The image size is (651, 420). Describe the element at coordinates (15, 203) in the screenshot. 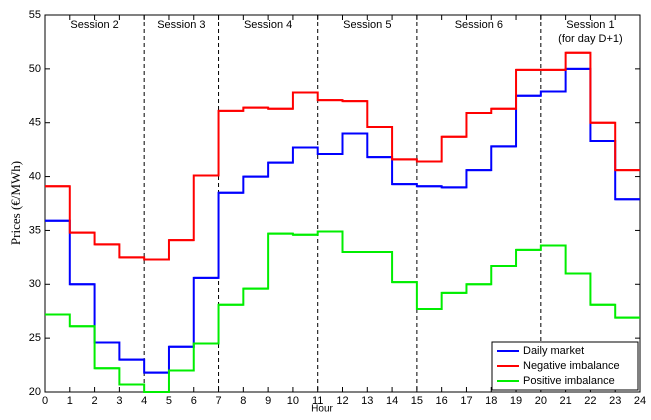

I see `y-axis-label: Prices (€/MWh)` at that location.